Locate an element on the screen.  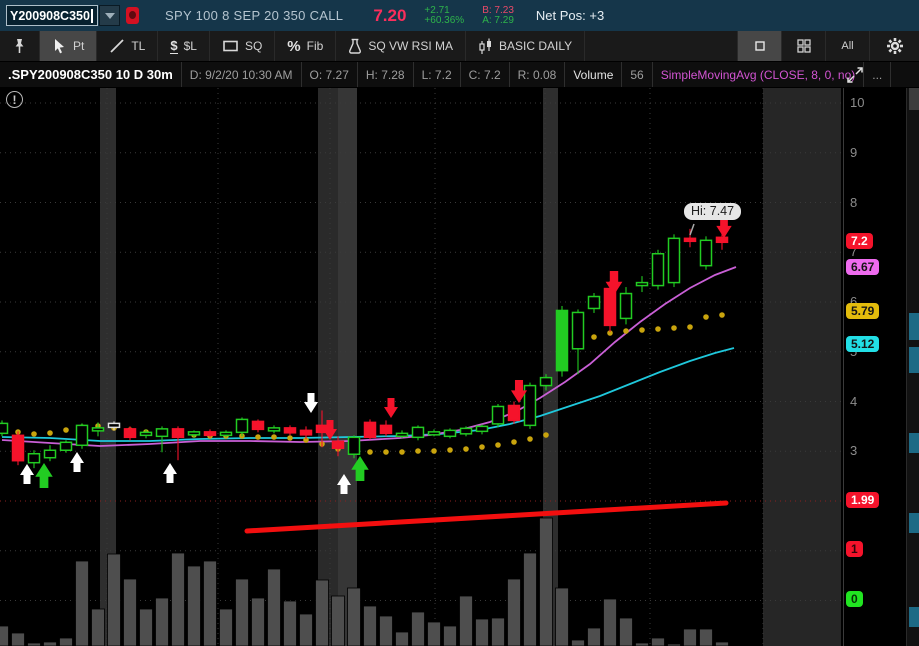
trendline-icon is located at coordinates (117, 46).